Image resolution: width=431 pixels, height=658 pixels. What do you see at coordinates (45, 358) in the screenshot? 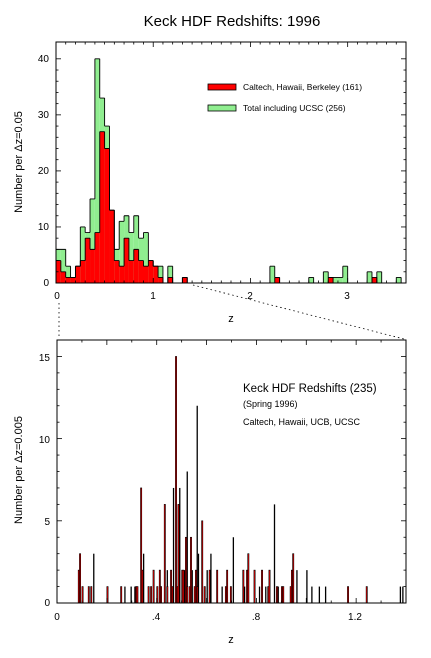
I see `y-tick-label: 15` at bounding box center [45, 358].